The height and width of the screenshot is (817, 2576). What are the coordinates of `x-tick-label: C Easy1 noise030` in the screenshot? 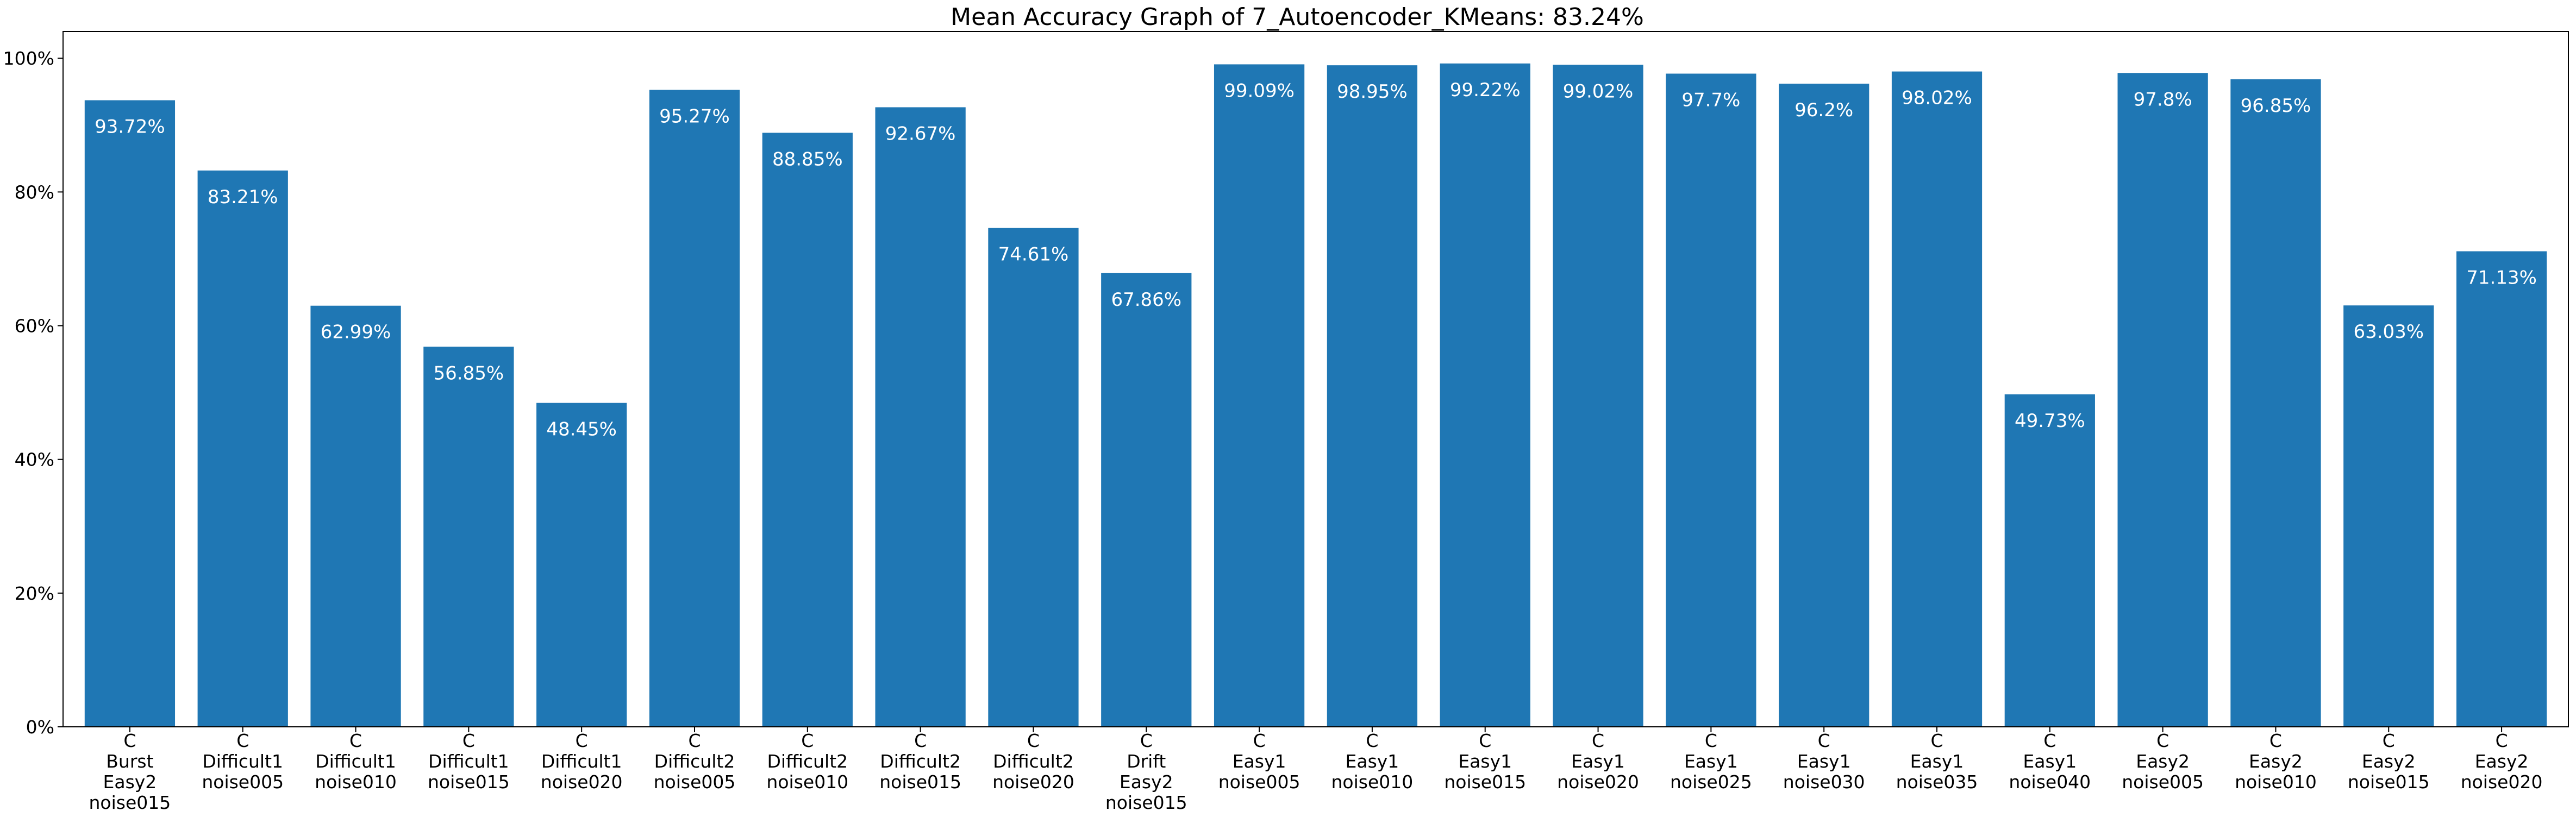 It's located at (1824, 761).